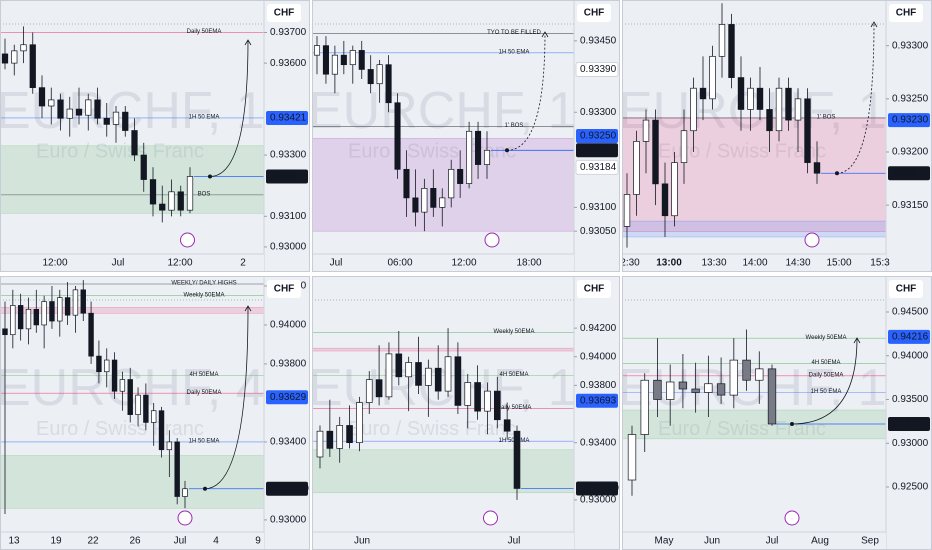  Describe the element at coordinates (904, 173) in the screenshot. I see `countdown: 00:50` at that location.